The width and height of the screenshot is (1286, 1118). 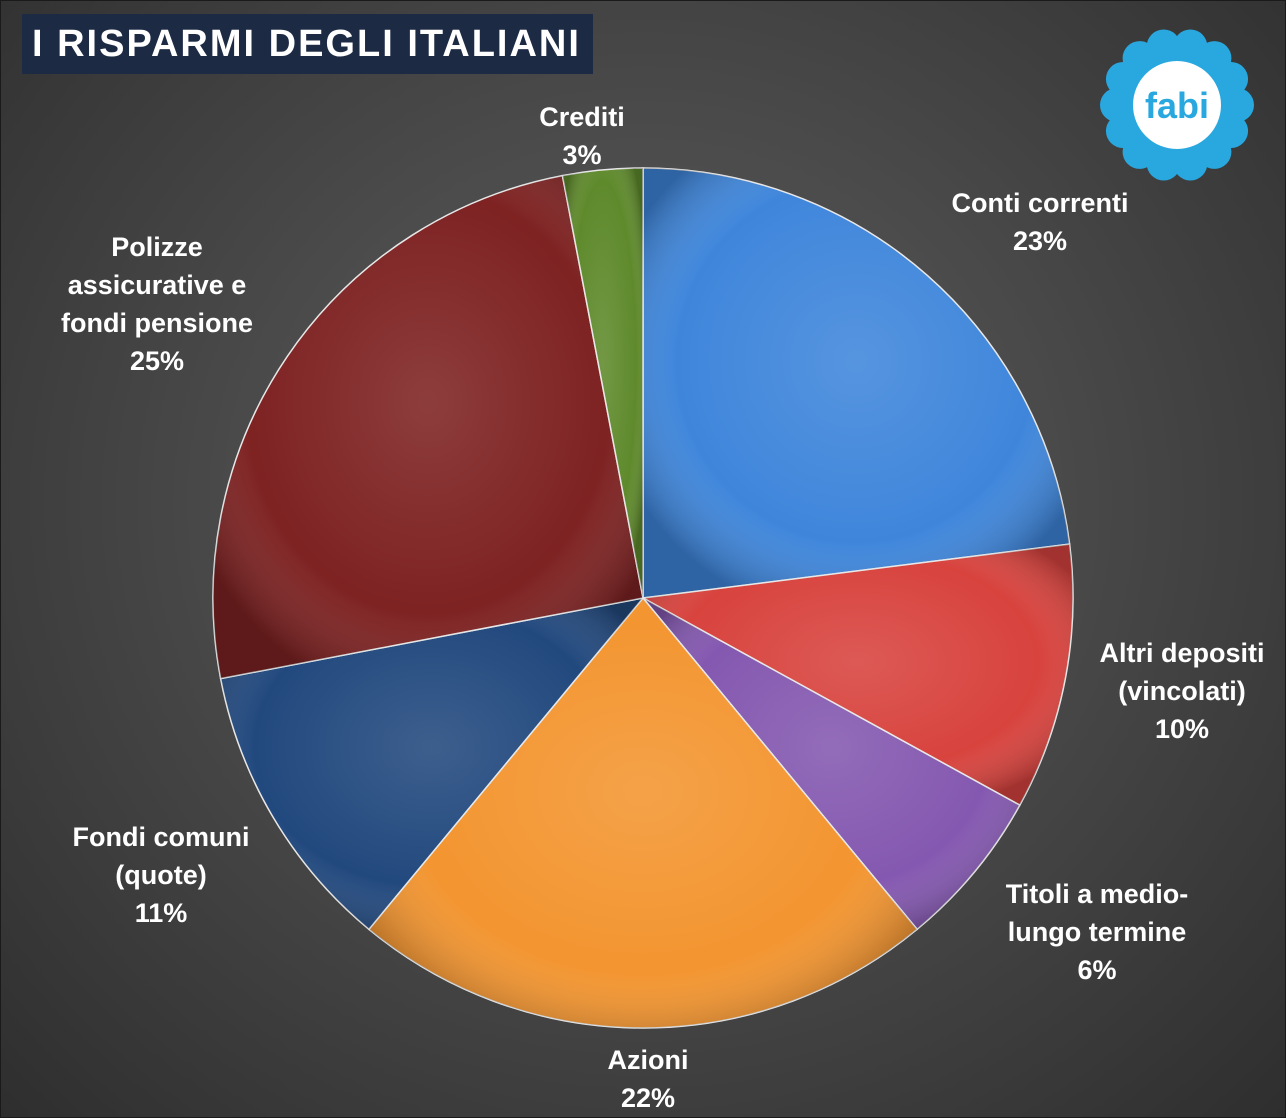 I want to click on slice-value-label: 22%, so click(x=648, y=1098).